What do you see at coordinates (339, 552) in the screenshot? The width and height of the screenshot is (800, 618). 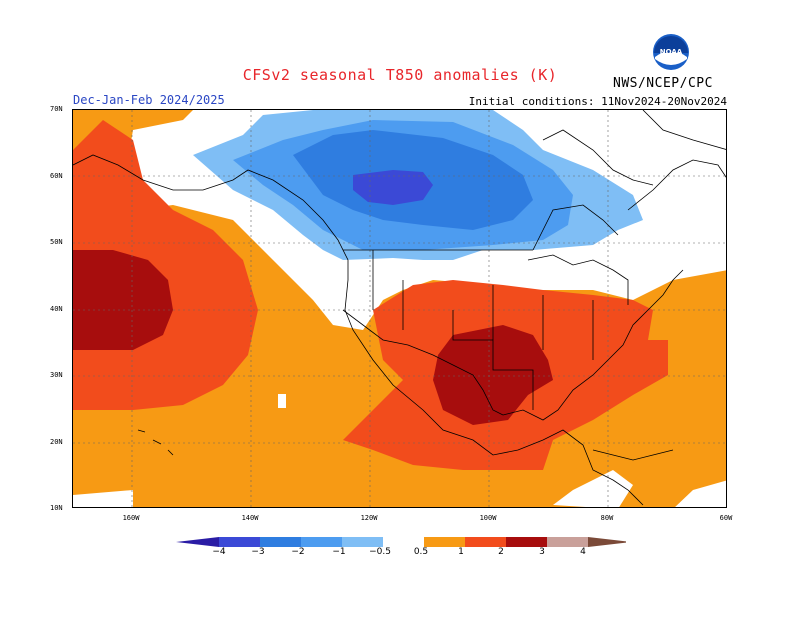 I see `colorbar-label-m1: −1` at bounding box center [339, 552].